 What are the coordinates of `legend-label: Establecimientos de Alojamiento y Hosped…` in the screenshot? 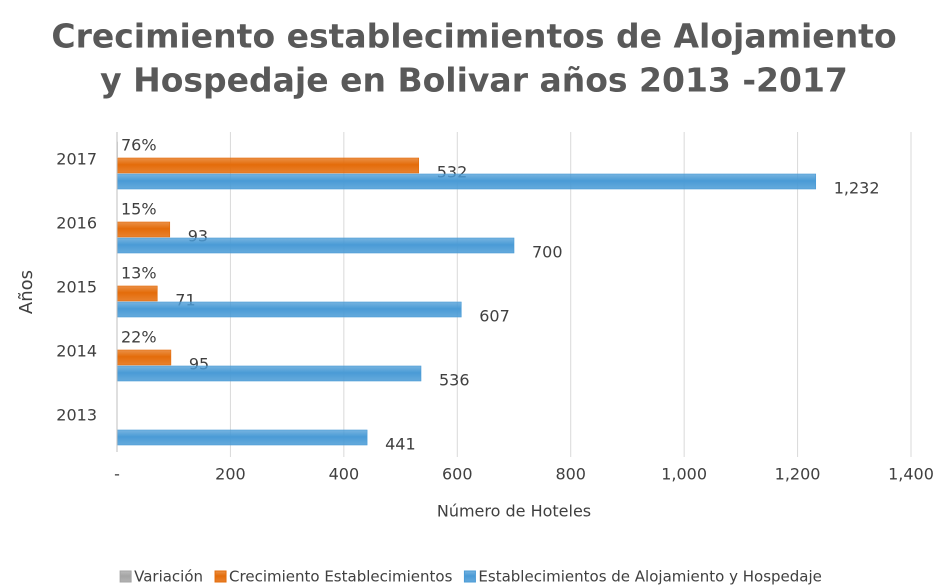 It's located at (649, 577).